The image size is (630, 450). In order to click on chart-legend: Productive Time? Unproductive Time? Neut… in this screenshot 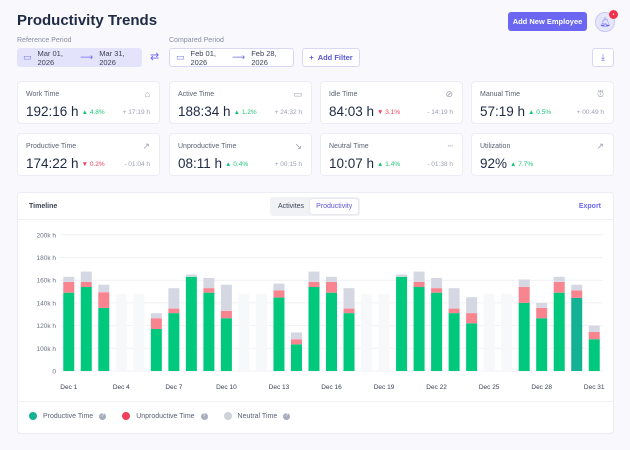, I will do `click(167, 416)`.